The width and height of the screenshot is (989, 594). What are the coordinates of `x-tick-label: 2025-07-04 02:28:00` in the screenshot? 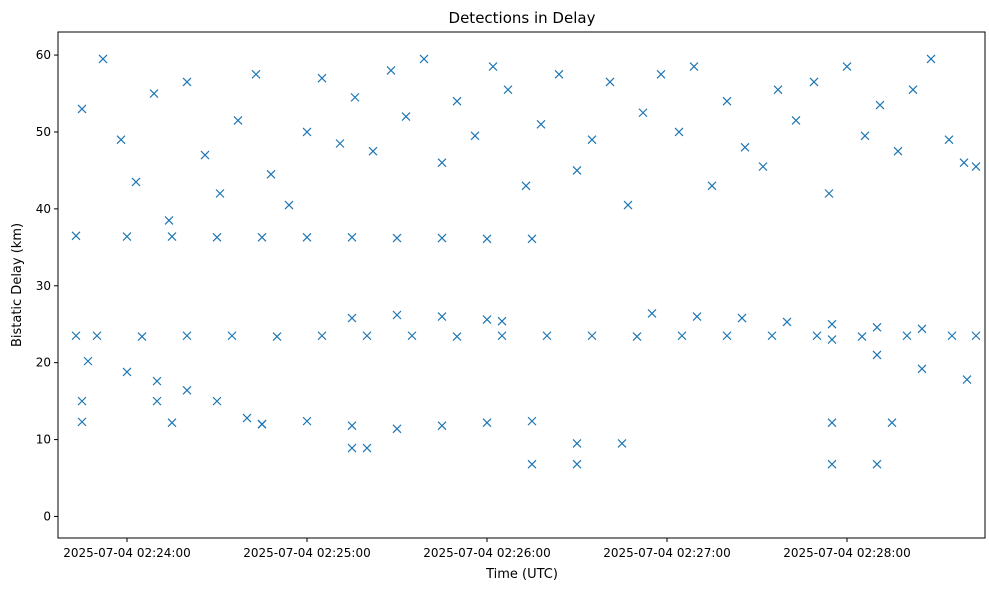 It's located at (846, 553).